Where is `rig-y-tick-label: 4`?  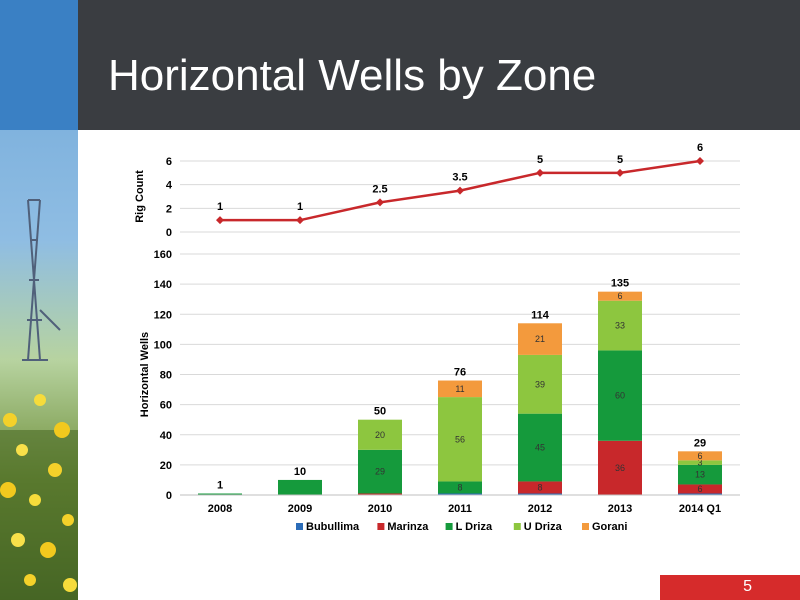 rig-y-tick-label: 4 is located at coordinates (169, 186).